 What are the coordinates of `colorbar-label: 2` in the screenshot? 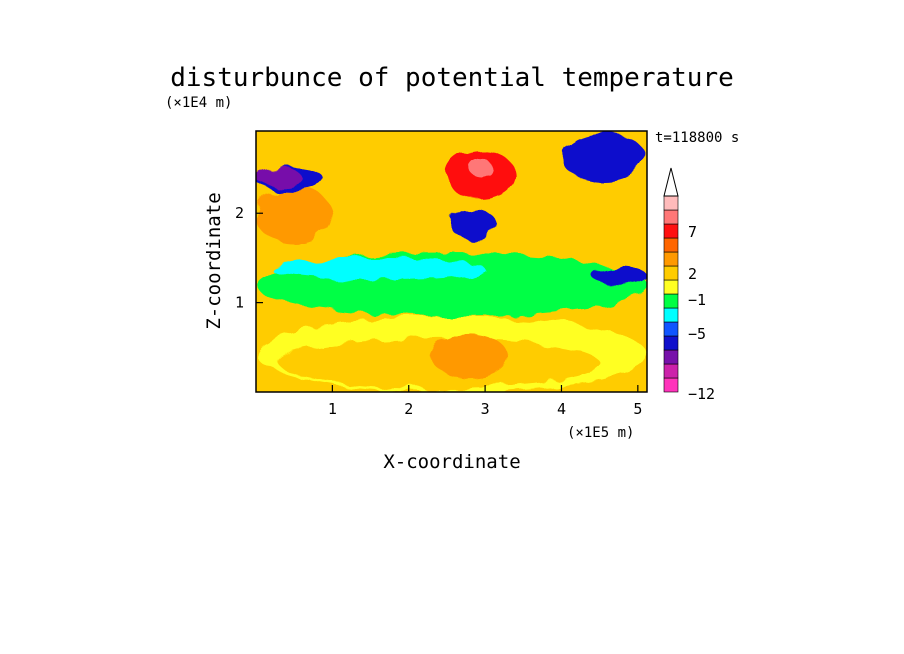 It's located at (692, 274).